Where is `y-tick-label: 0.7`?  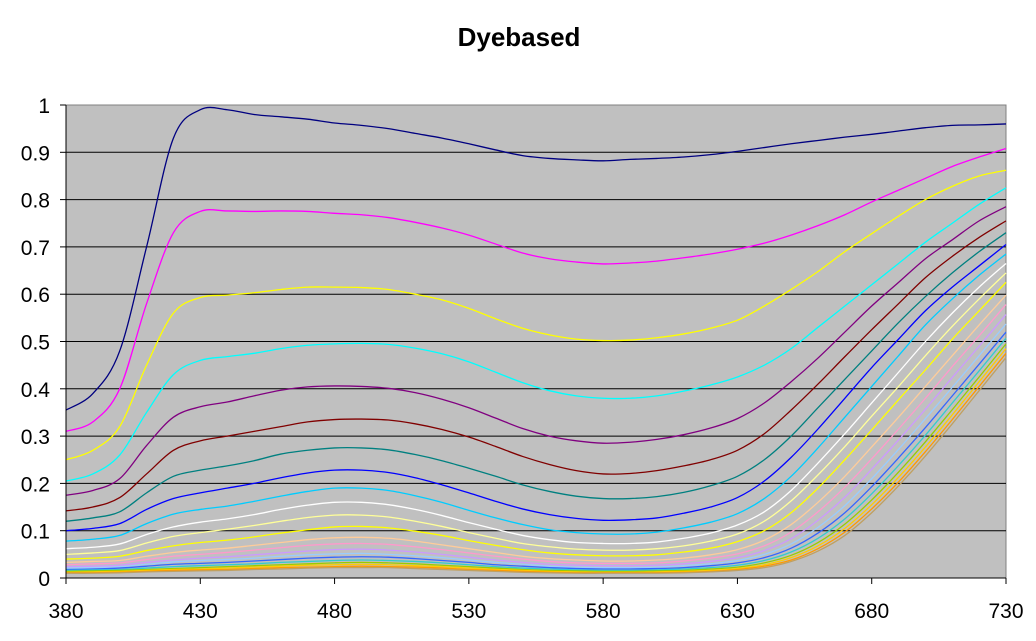
y-tick-label: 0.7 is located at coordinates (35, 248).